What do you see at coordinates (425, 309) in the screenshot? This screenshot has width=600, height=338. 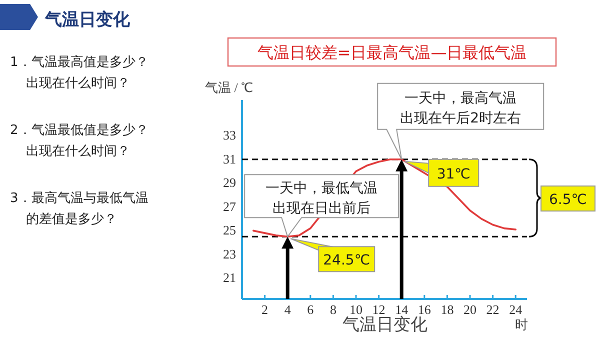 I see `x-tick-label: 16` at bounding box center [425, 309].